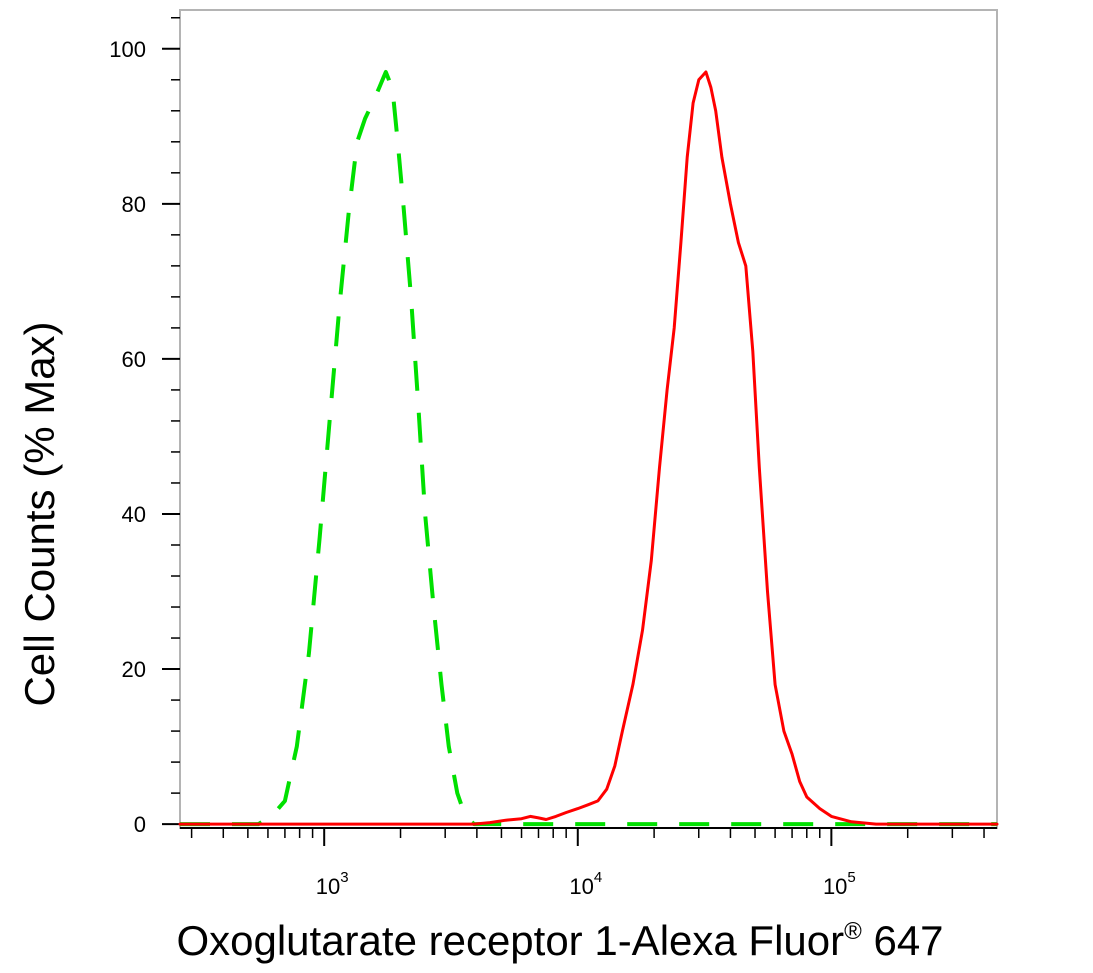 The height and width of the screenshot is (973, 1093). I want to click on x-axis-title-main: Oxoglutarate receptor 1-Alexa Fluor, so click(510, 940).